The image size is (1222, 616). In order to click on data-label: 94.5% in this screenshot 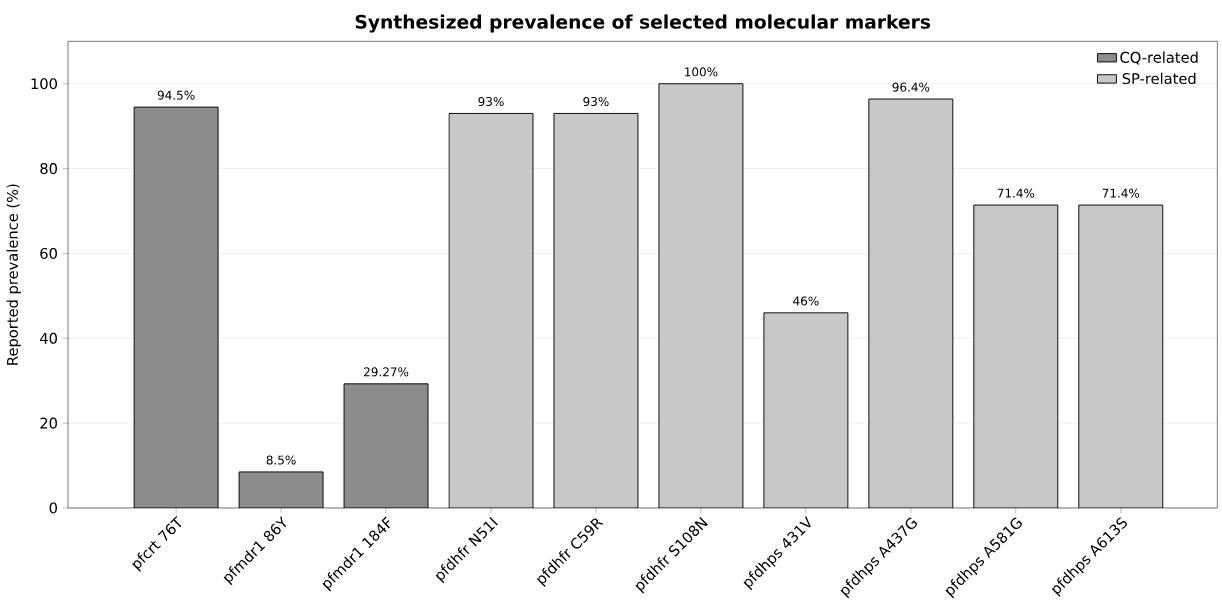, I will do `click(176, 95)`.